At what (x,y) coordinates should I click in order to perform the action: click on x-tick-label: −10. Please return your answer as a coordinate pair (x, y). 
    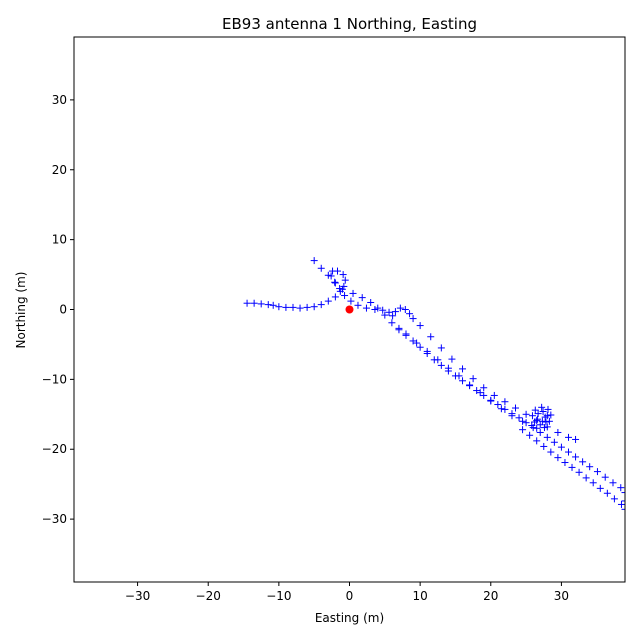
    Looking at the image, I should click on (278, 596).